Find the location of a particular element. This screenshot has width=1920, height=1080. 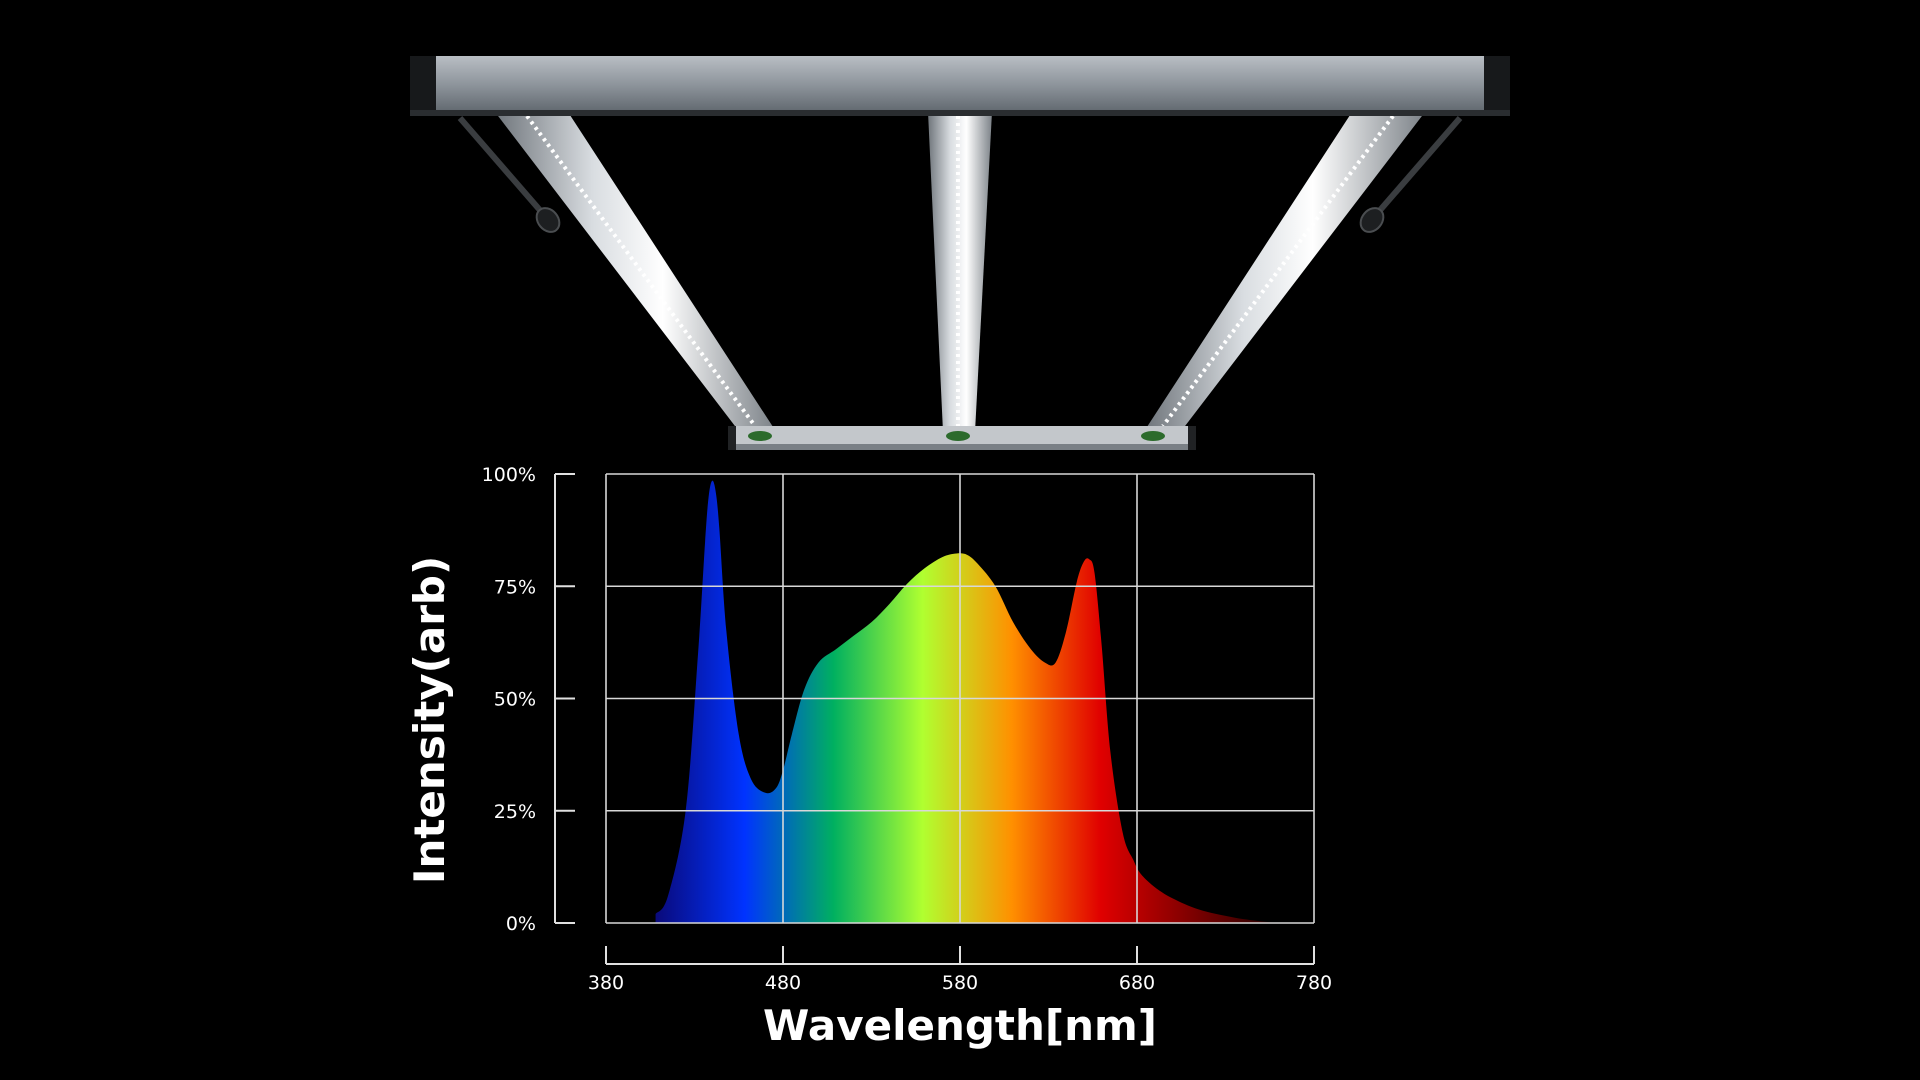

x-tick-label: 580 is located at coordinates (960, 983).